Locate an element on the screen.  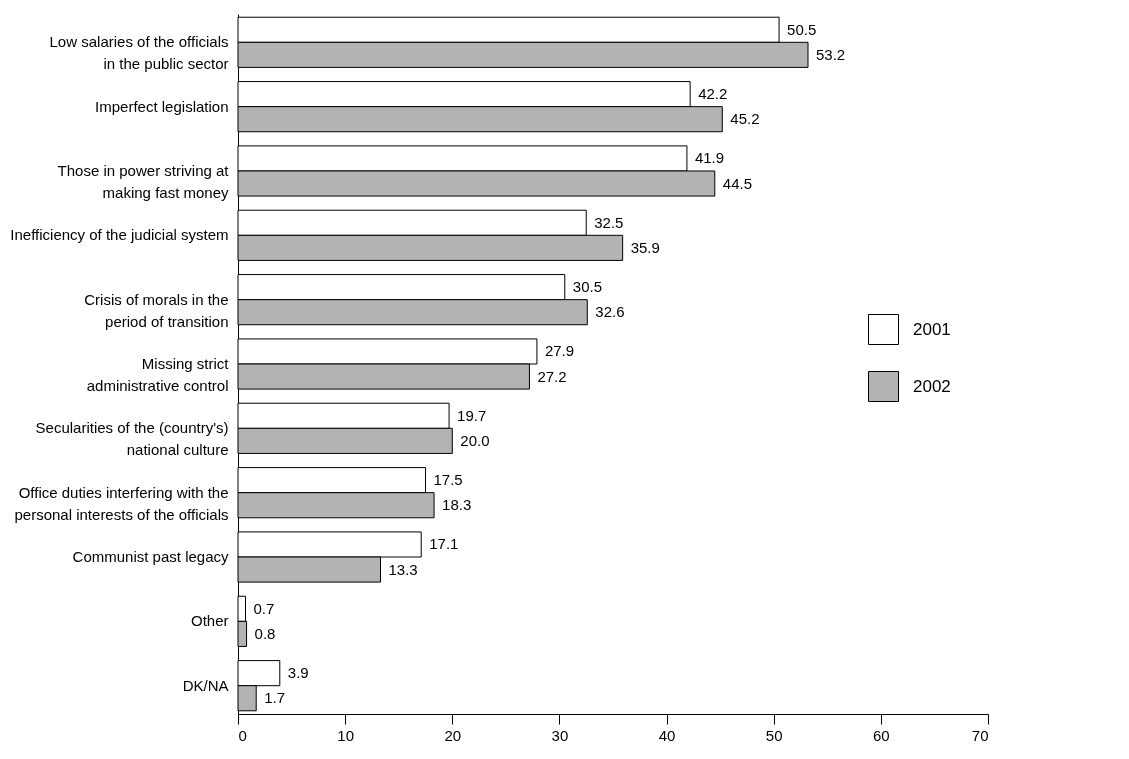
data-label: 0.7 is located at coordinates (264, 608).